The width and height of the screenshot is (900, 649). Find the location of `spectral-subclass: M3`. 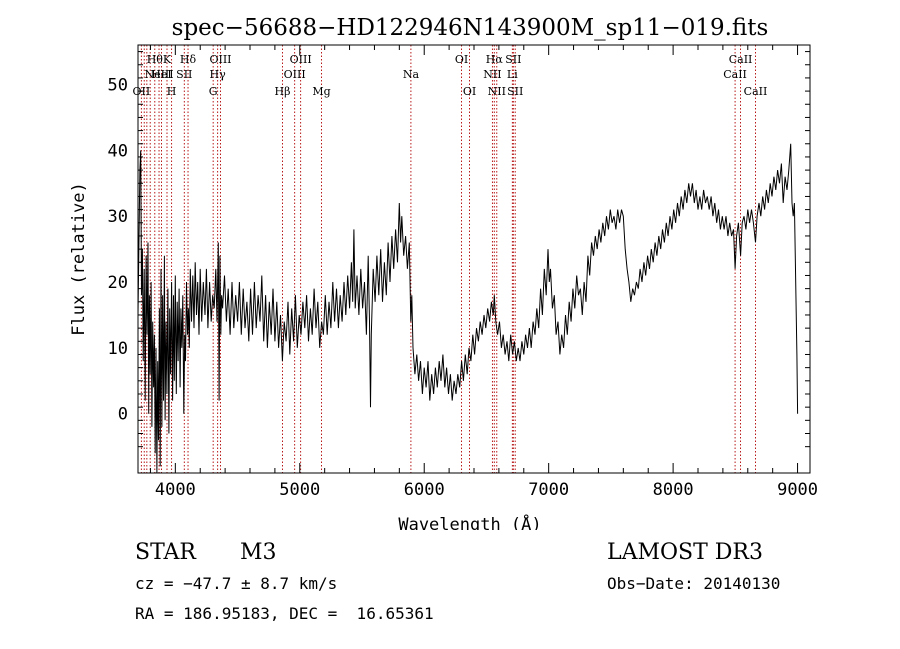

spectral-subclass: M3 is located at coordinates (258, 552).